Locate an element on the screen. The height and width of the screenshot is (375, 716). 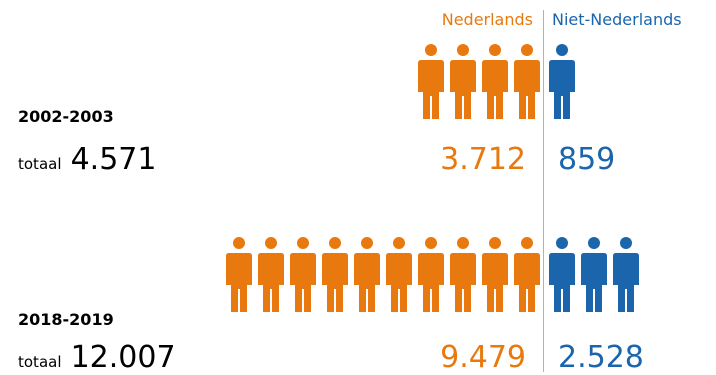
non-dutch-value-2018-2019: 2.528 is located at coordinates (601, 357).